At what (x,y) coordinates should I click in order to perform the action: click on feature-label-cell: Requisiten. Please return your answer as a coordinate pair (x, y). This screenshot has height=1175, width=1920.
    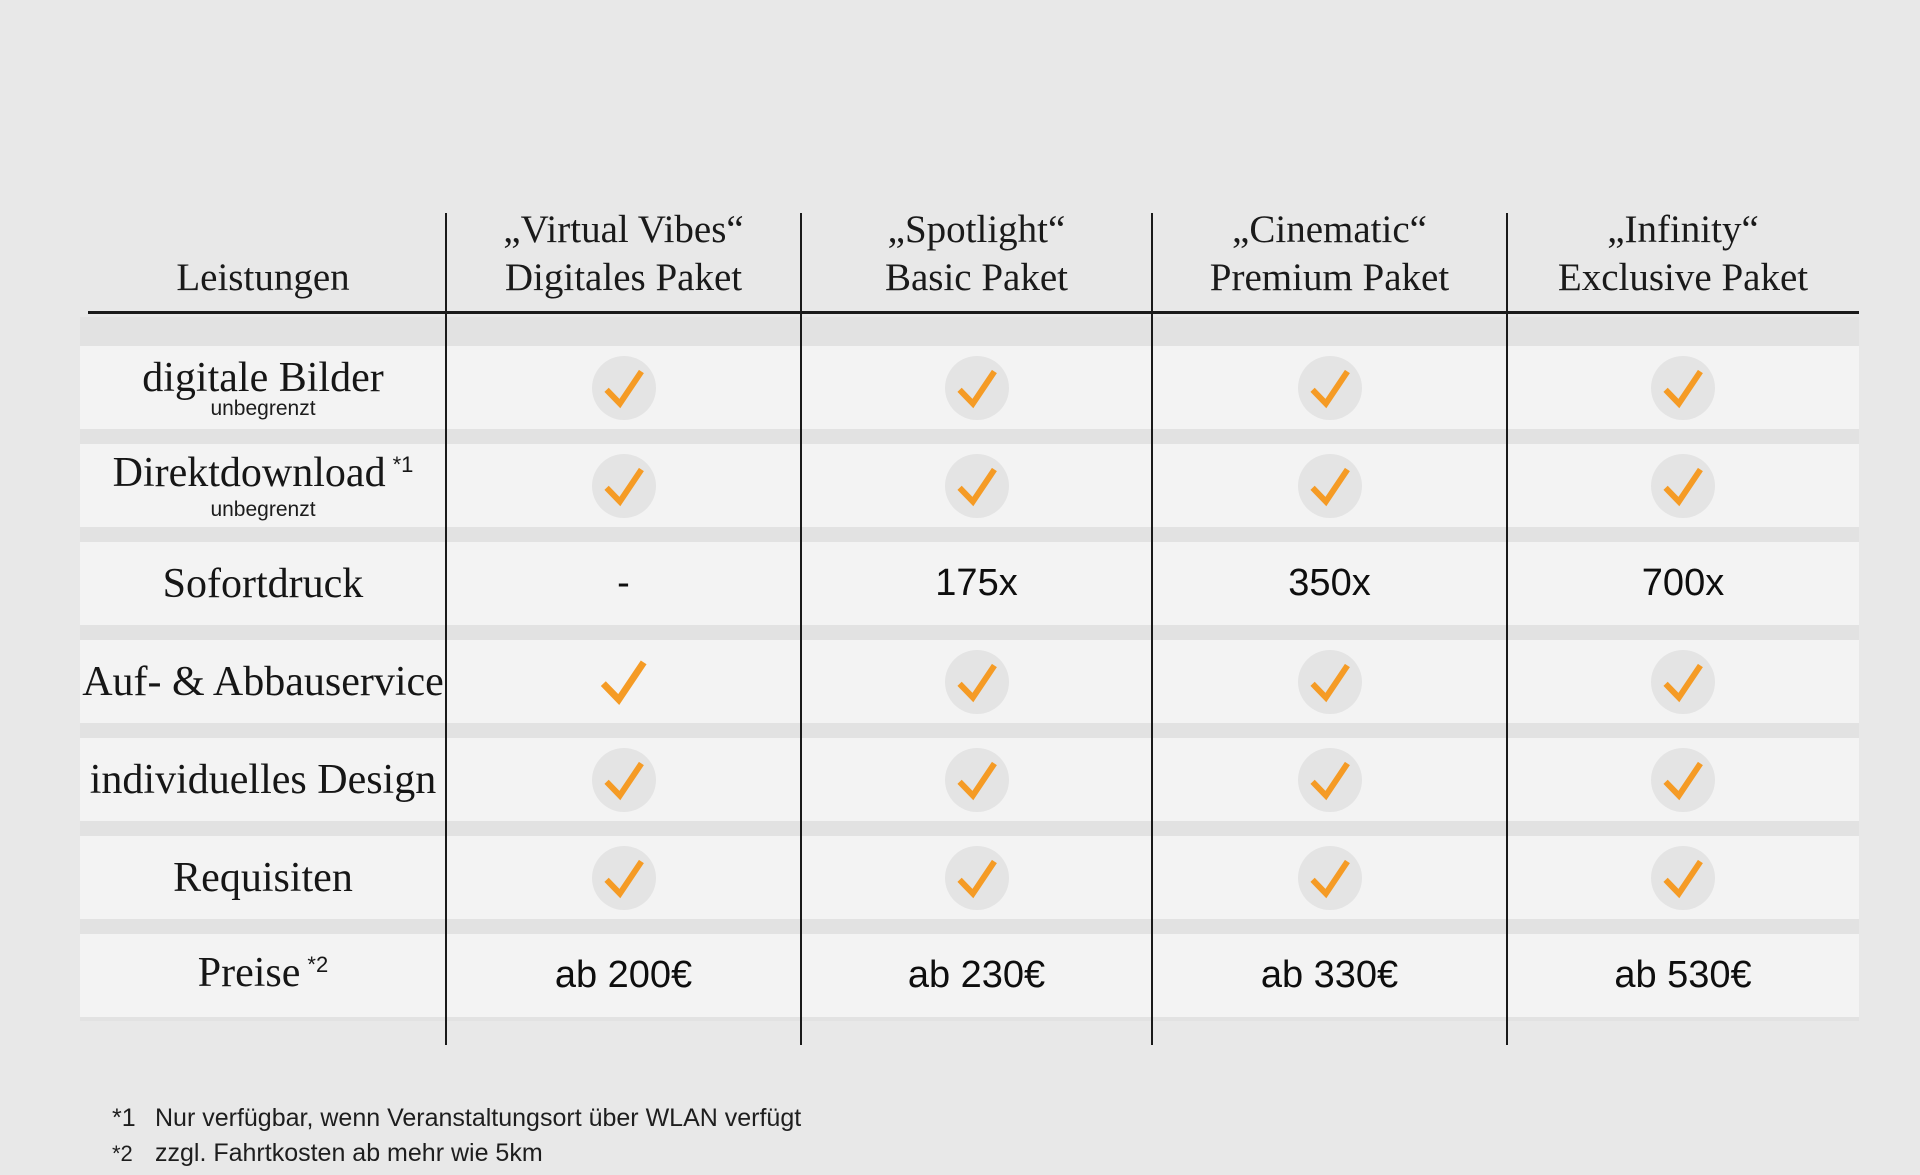
    Looking at the image, I should click on (263, 877).